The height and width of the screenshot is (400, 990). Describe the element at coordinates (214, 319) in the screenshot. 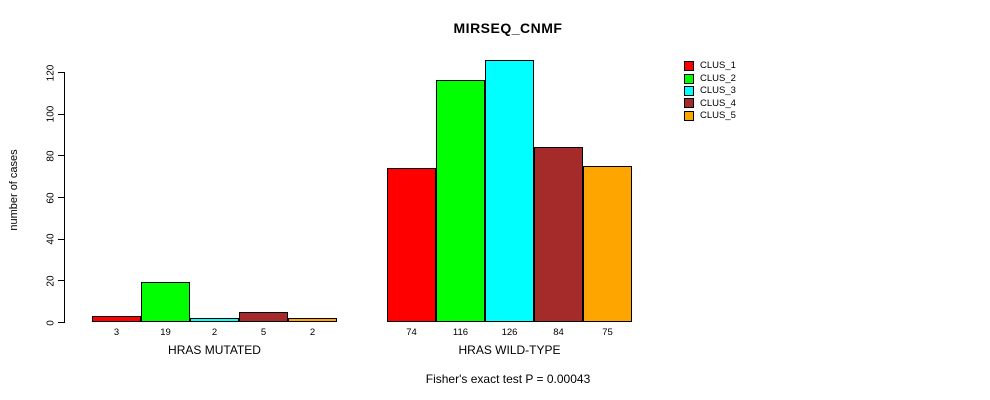

I see `bar-clus_3-mutated` at that location.